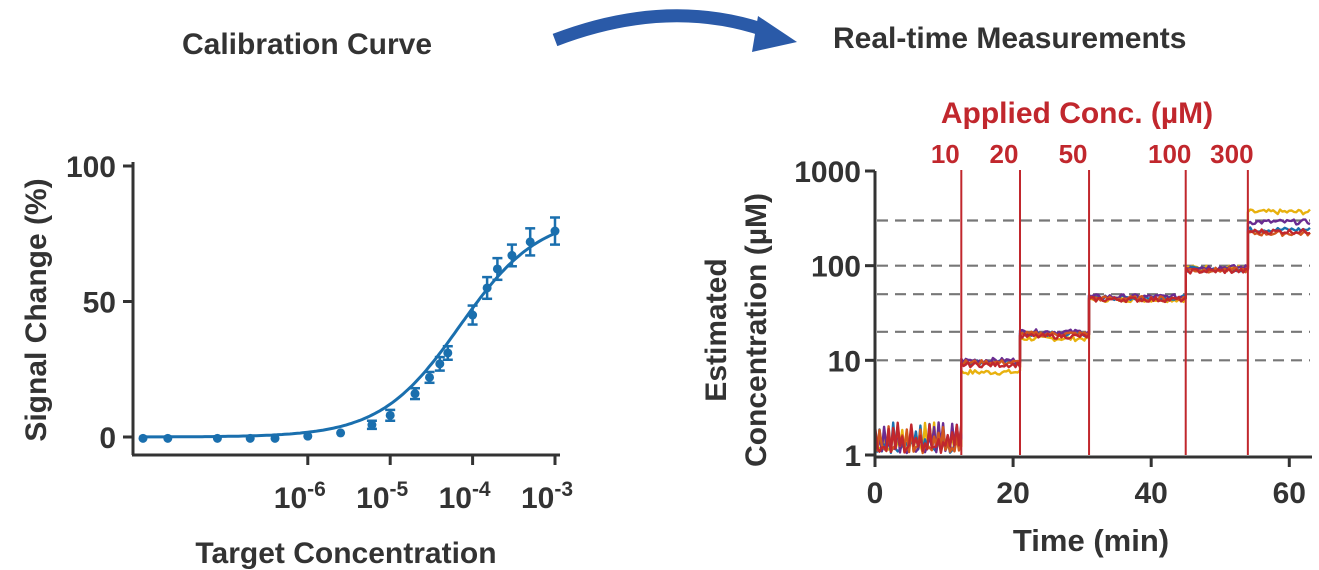  Describe the element at coordinates (1289, 493) in the screenshot. I see `realtime-x-tick-label: 60` at that location.